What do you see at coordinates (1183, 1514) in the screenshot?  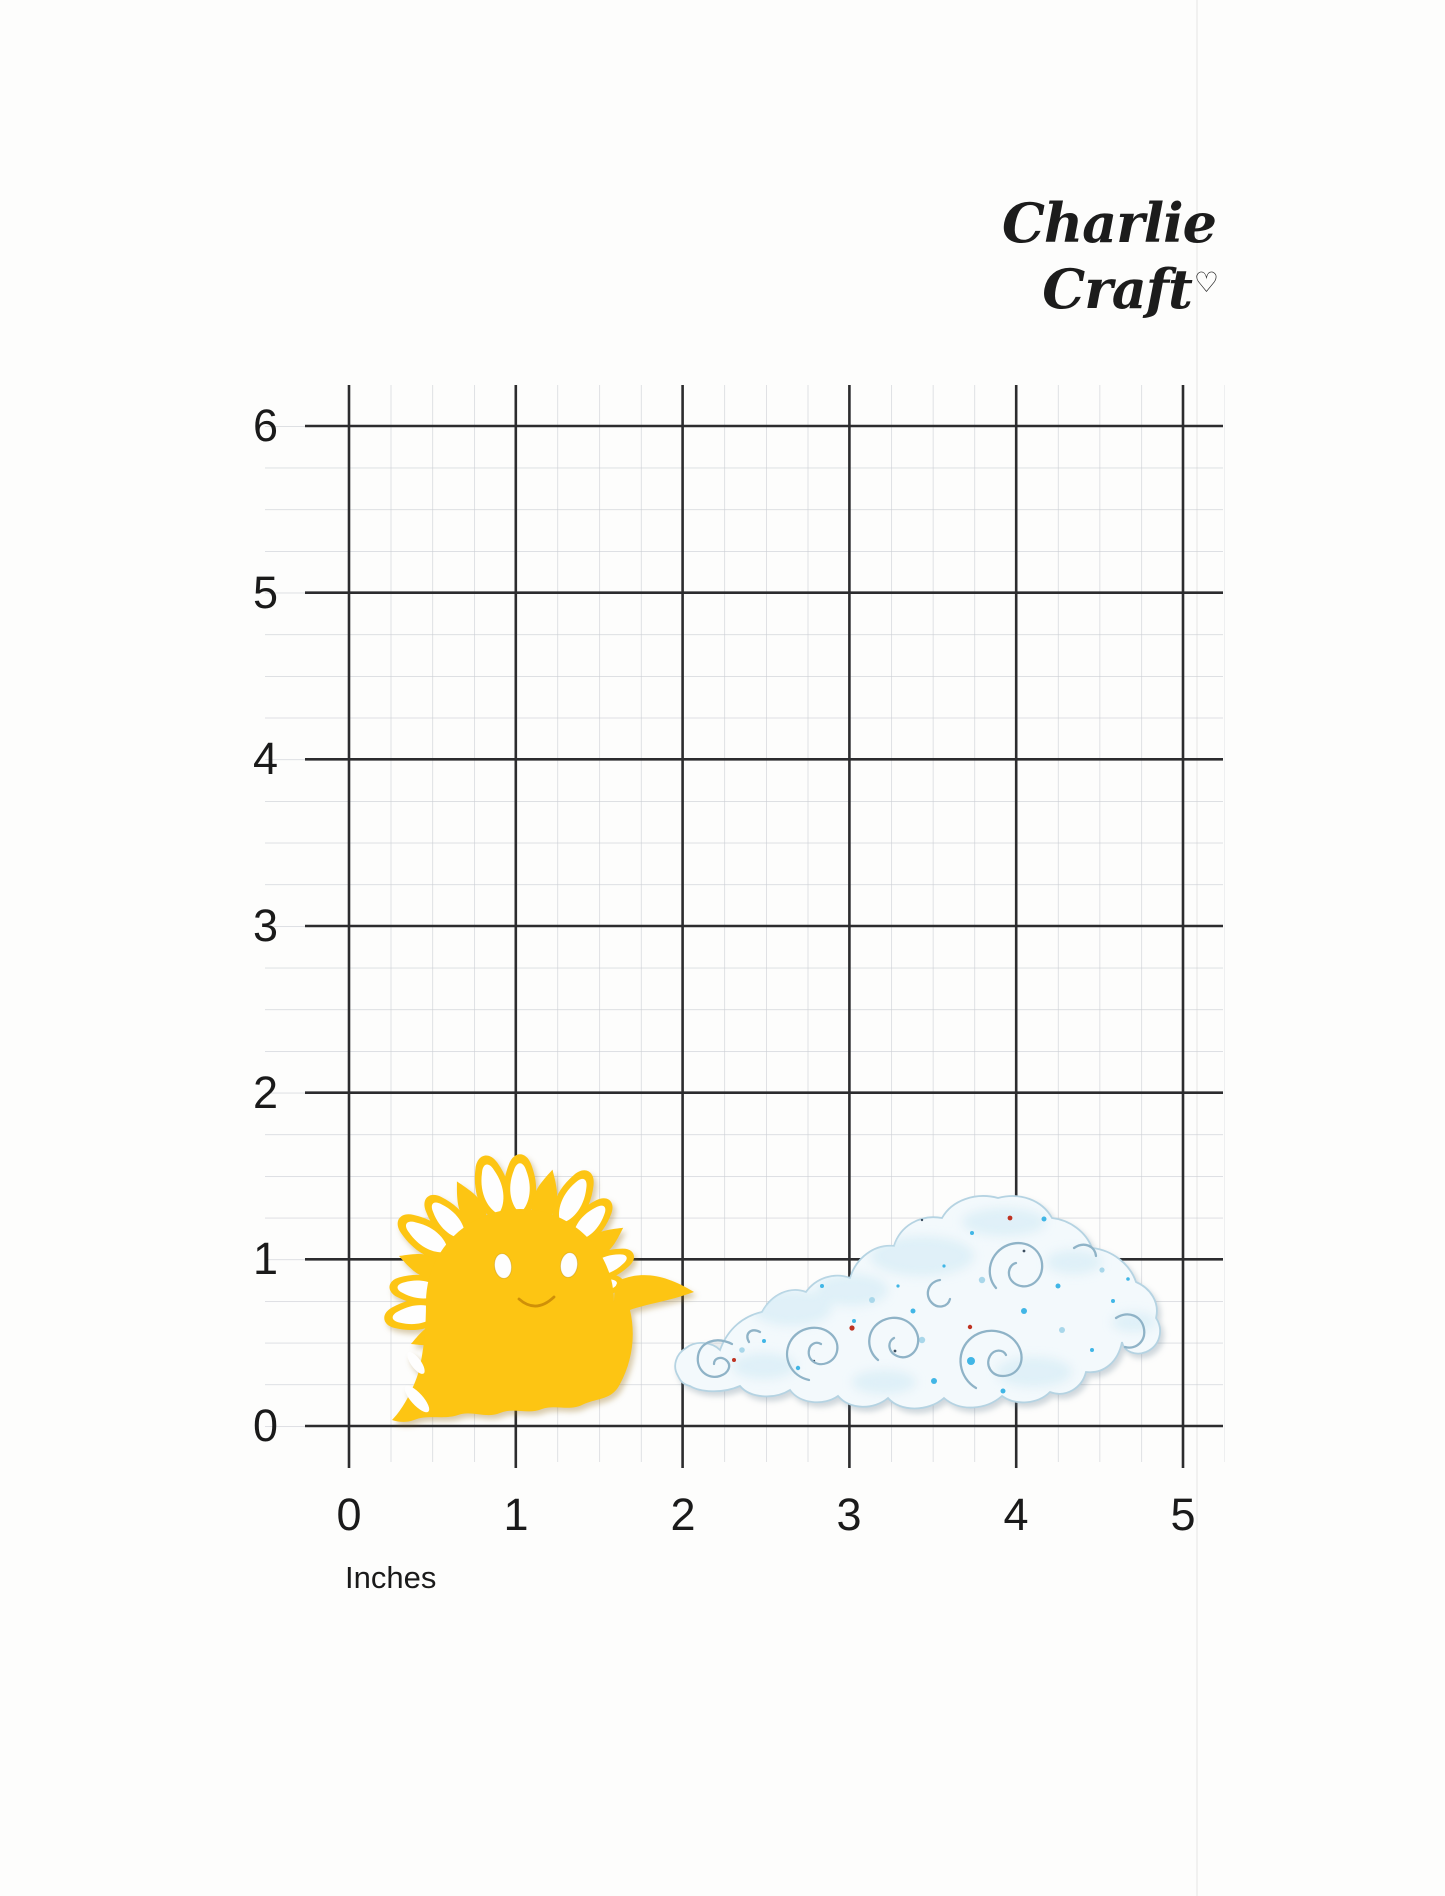 I see `x-axis-label-5: 5` at bounding box center [1183, 1514].